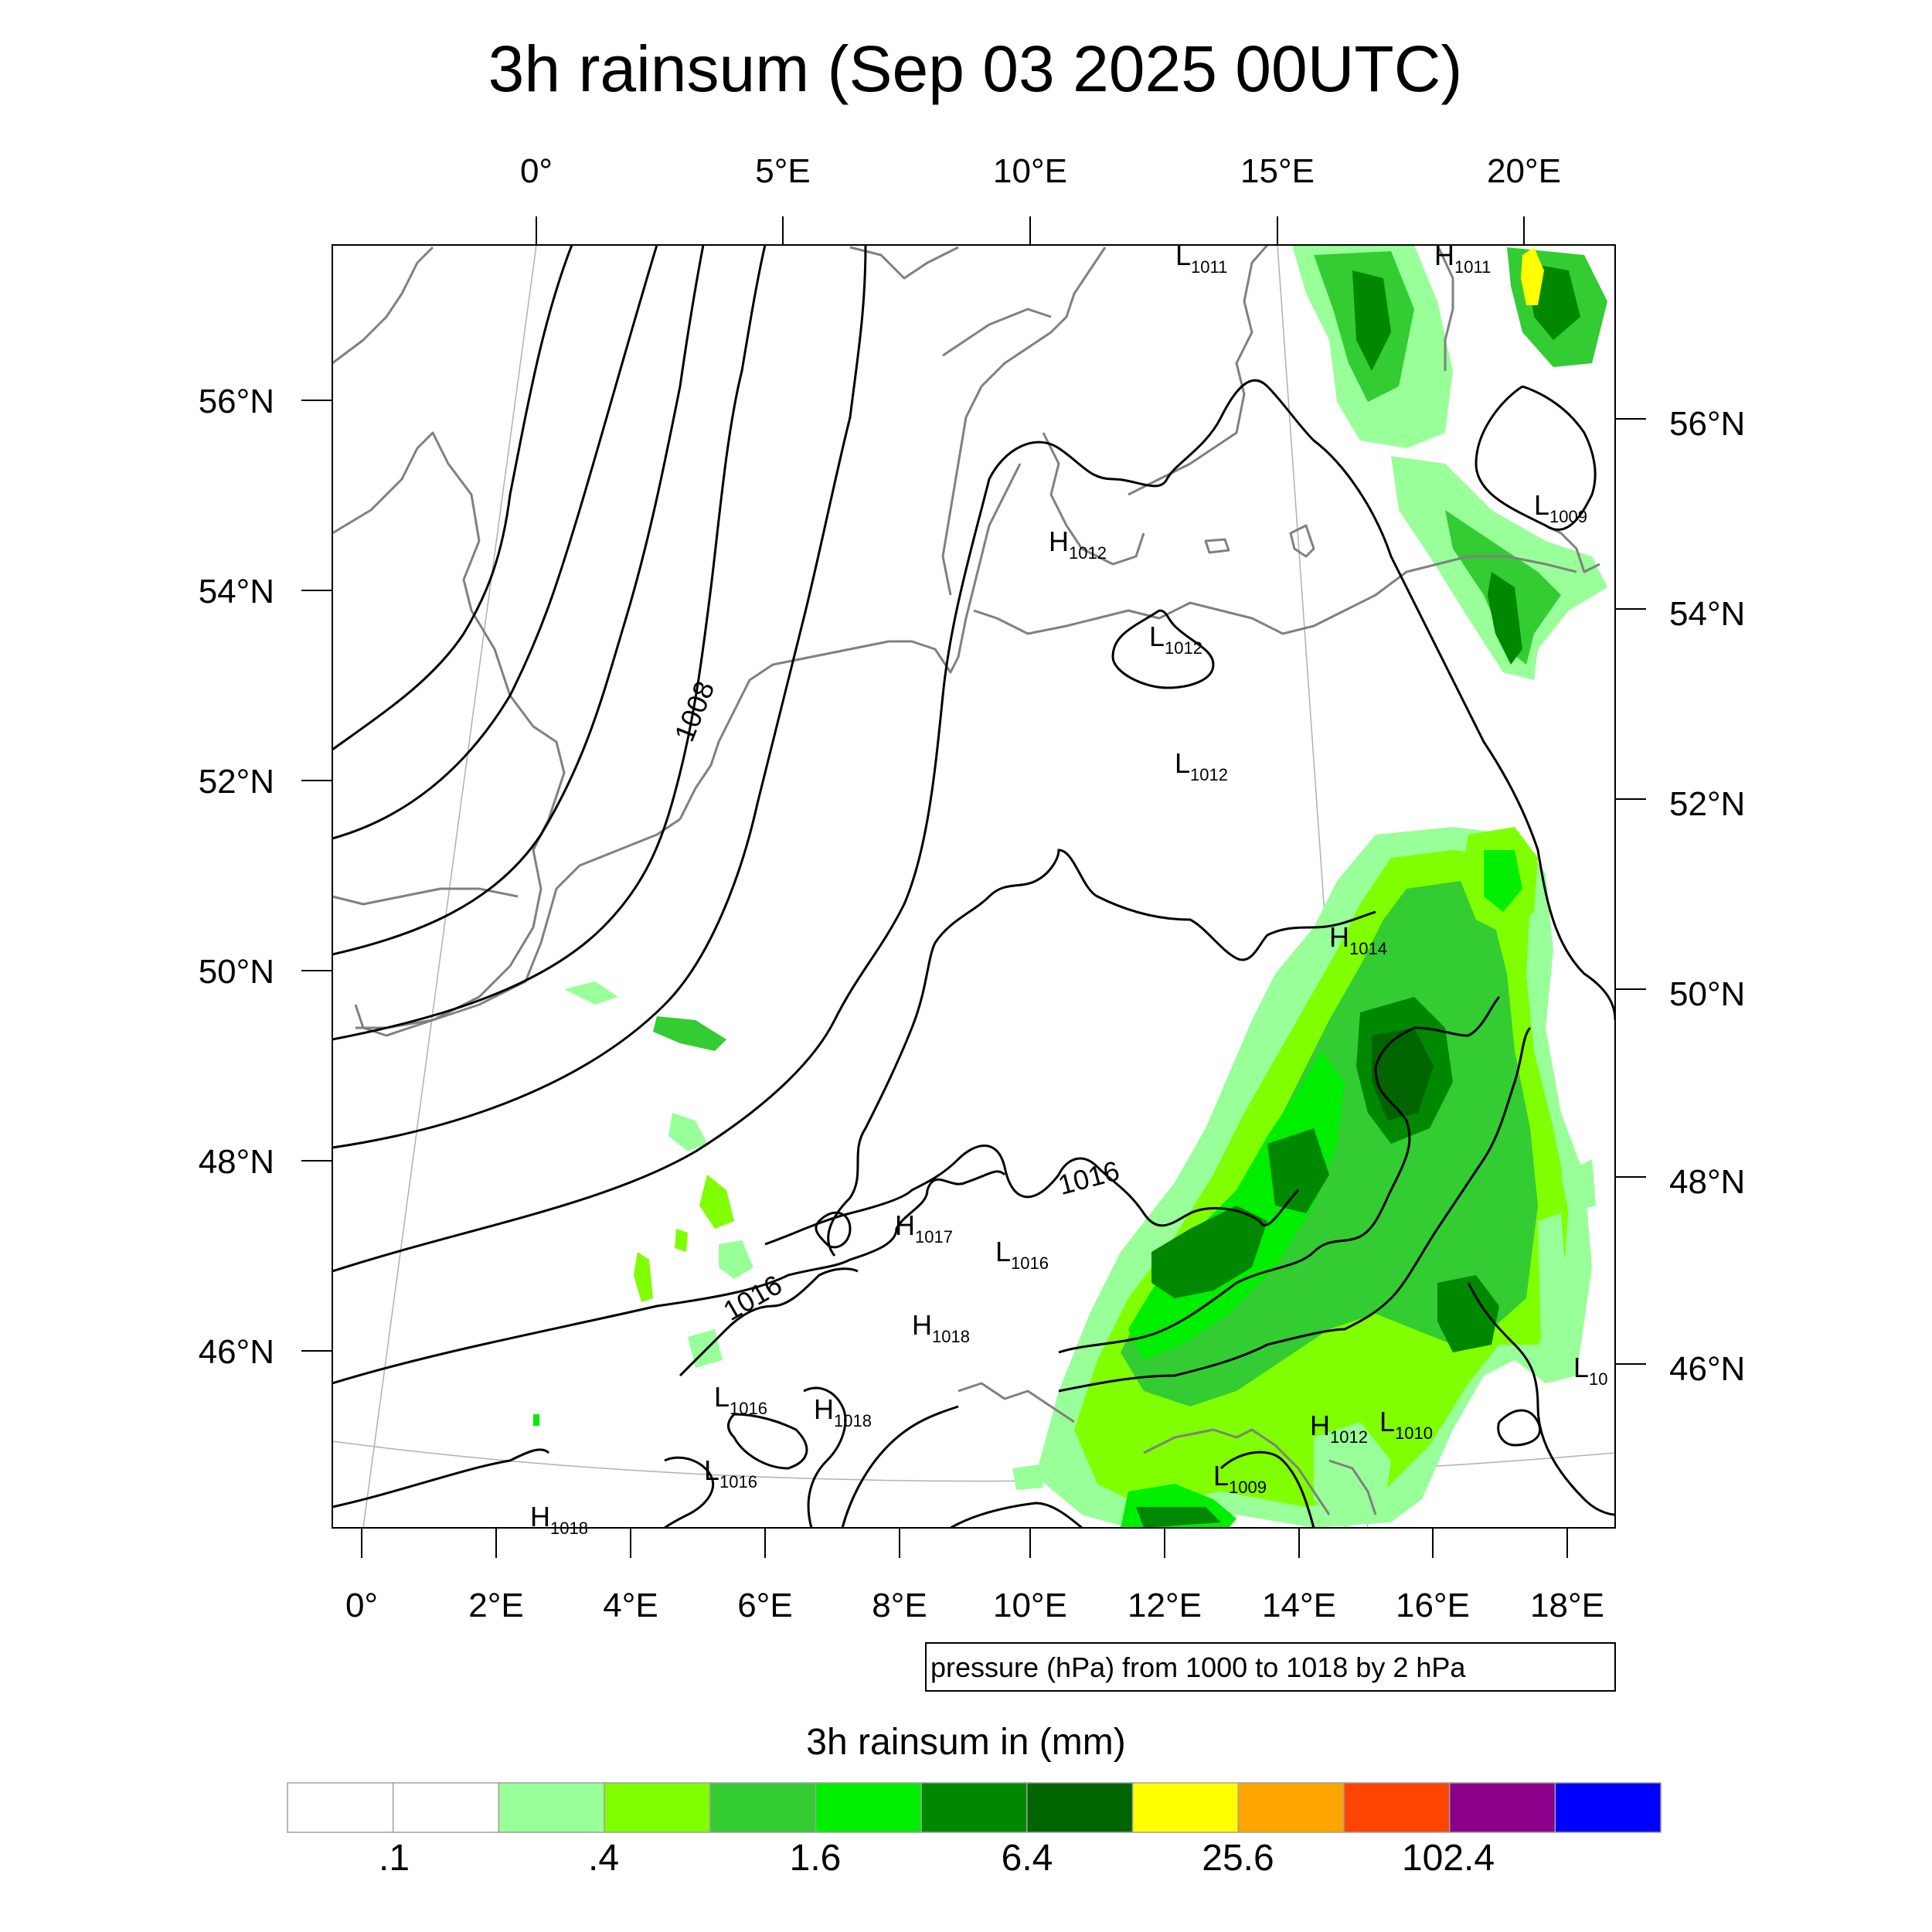 This screenshot has width=1932, height=1932. I want to click on isobar-1018-alps-b, so click(767, 1441).